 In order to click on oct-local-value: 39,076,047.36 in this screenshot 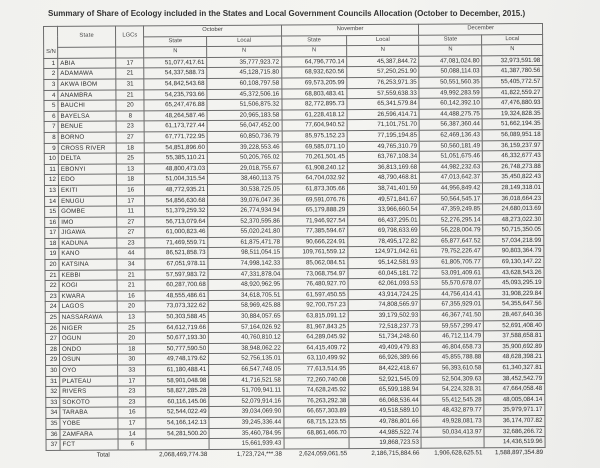, I will do `click(245, 200)`.